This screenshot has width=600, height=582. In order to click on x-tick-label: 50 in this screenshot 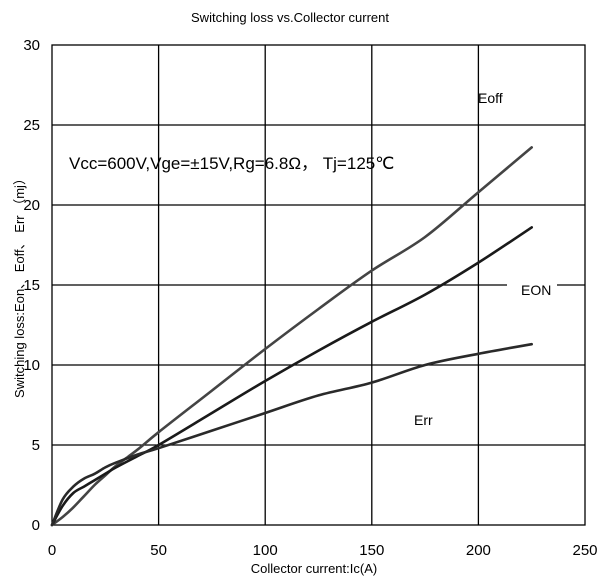, I will do `click(158, 550)`.